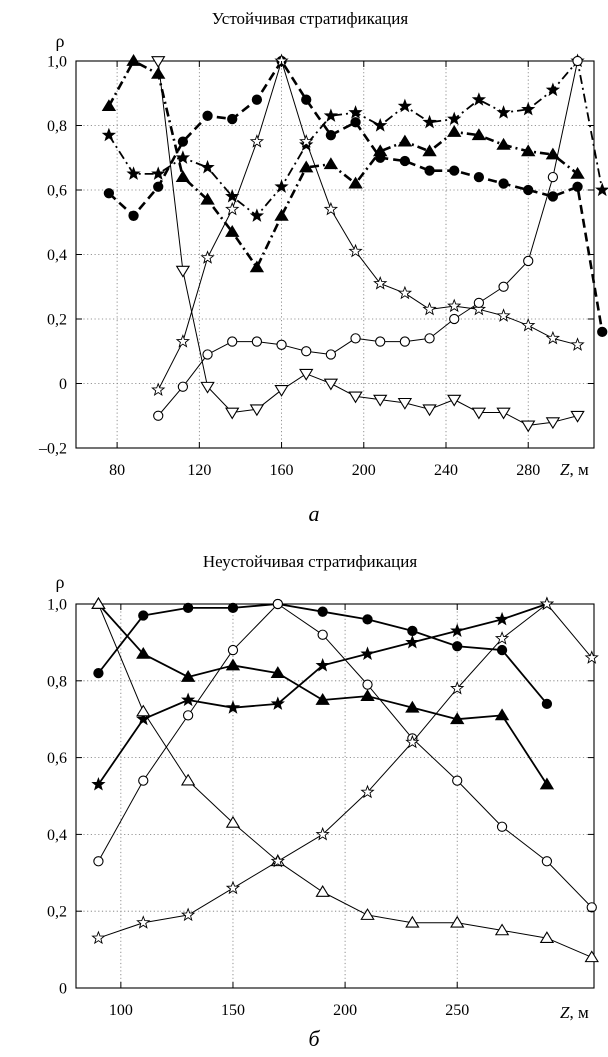  What do you see at coordinates (282, 470) in the screenshot?
I see `x-tick-label: 160` at bounding box center [282, 470].